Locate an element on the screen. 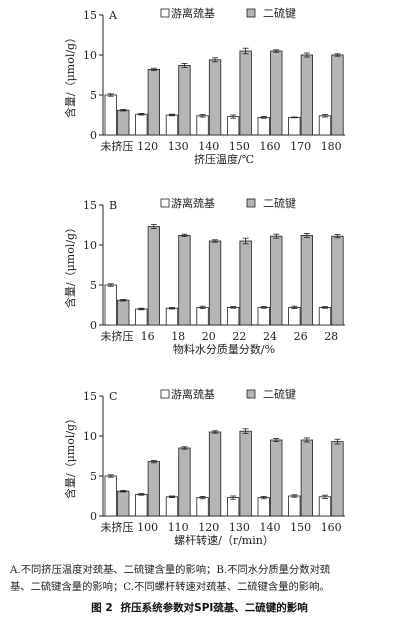  figure-title: 图 2 挤压系统参数对SPI巯基、二硫键的影响 is located at coordinates (203, 607).